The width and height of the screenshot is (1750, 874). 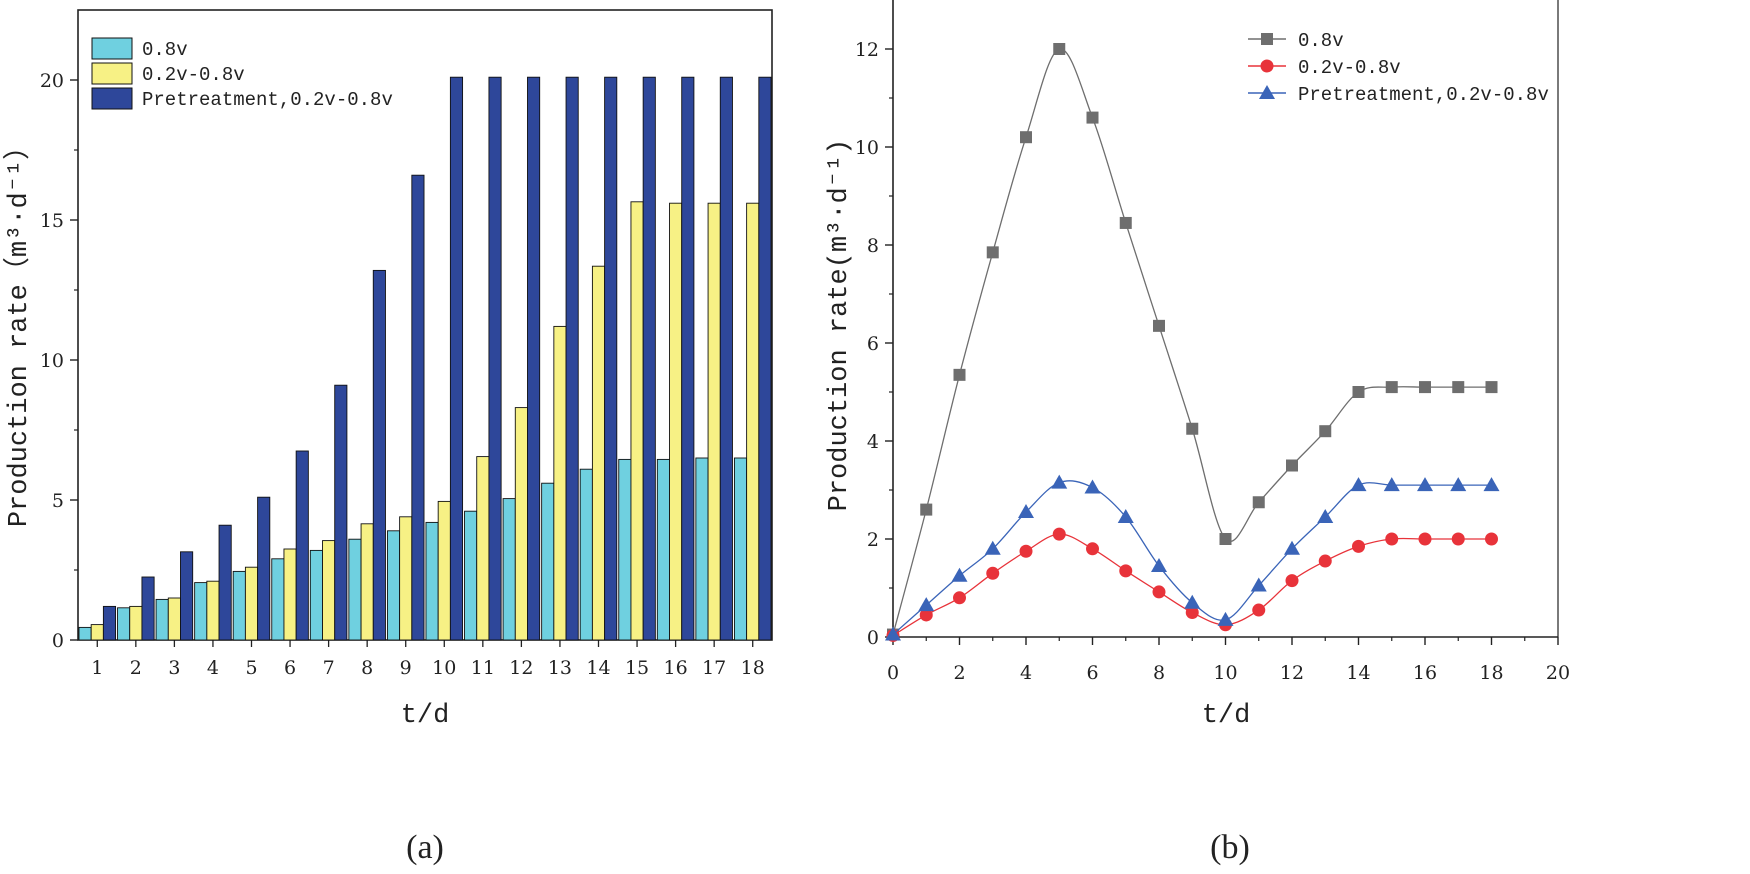 I want to click on chart-b-y-tick-label: 2, so click(x=873, y=540).